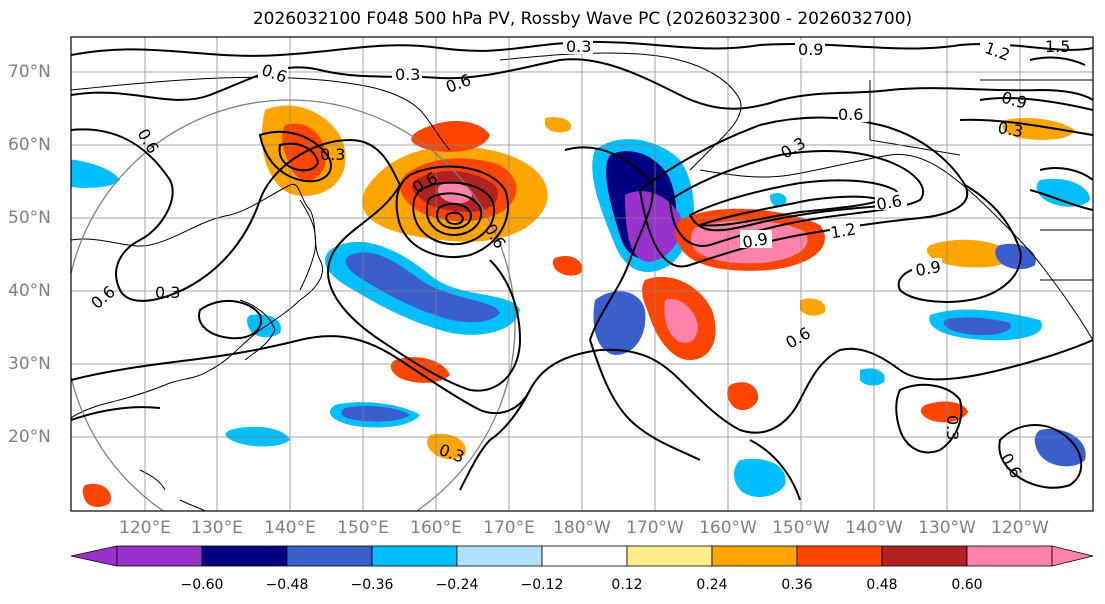  Describe the element at coordinates (582, 556) in the screenshot. I see `colorbar` at that location.